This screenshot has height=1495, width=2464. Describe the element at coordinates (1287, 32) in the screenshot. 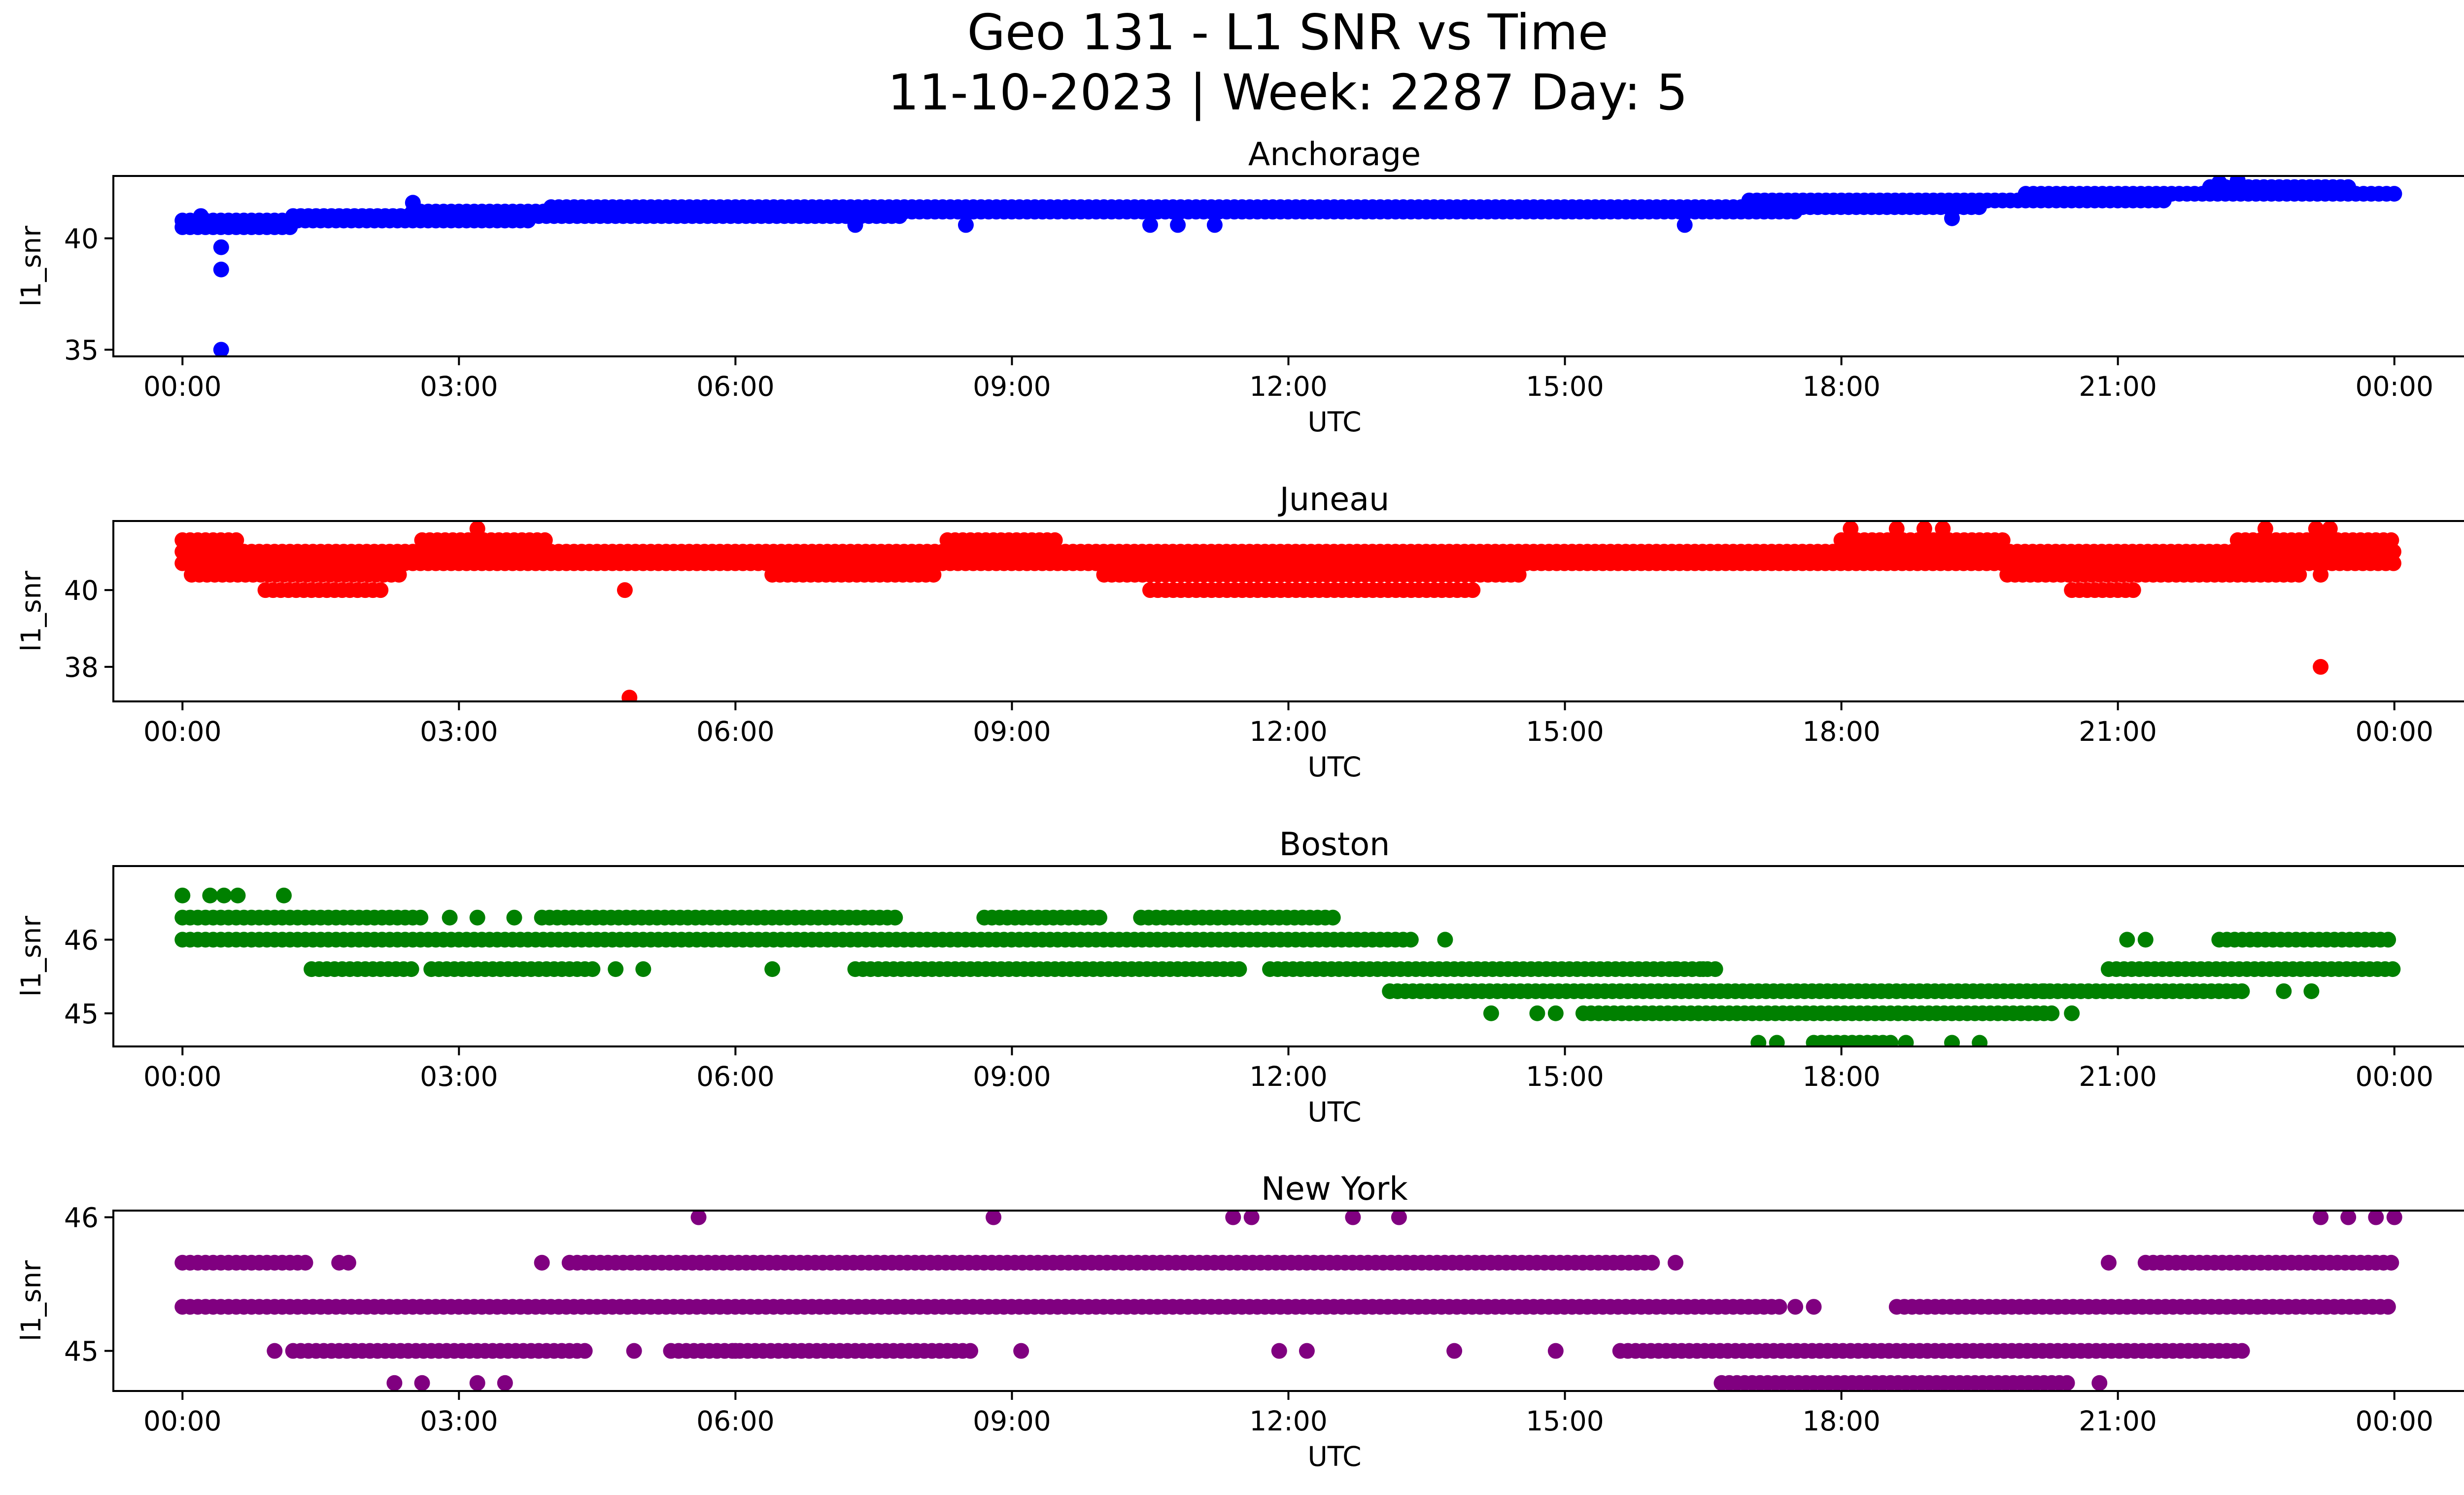

I see `figure-title-line1: Geo 131 - L1 SNR vs Time` at that location.